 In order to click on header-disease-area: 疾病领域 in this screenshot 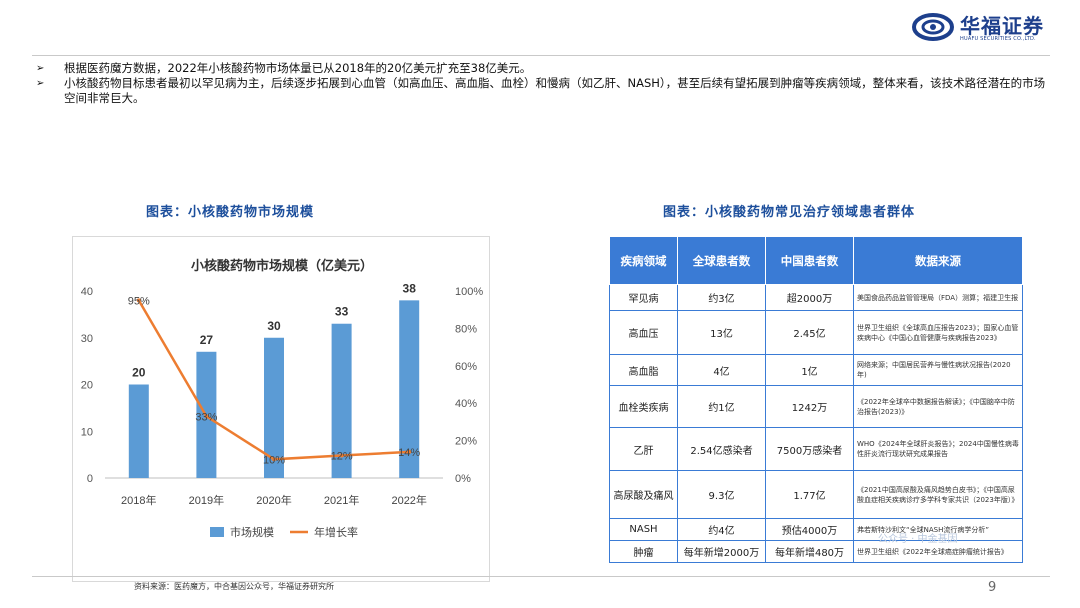, I will do `click(643, 260)`.